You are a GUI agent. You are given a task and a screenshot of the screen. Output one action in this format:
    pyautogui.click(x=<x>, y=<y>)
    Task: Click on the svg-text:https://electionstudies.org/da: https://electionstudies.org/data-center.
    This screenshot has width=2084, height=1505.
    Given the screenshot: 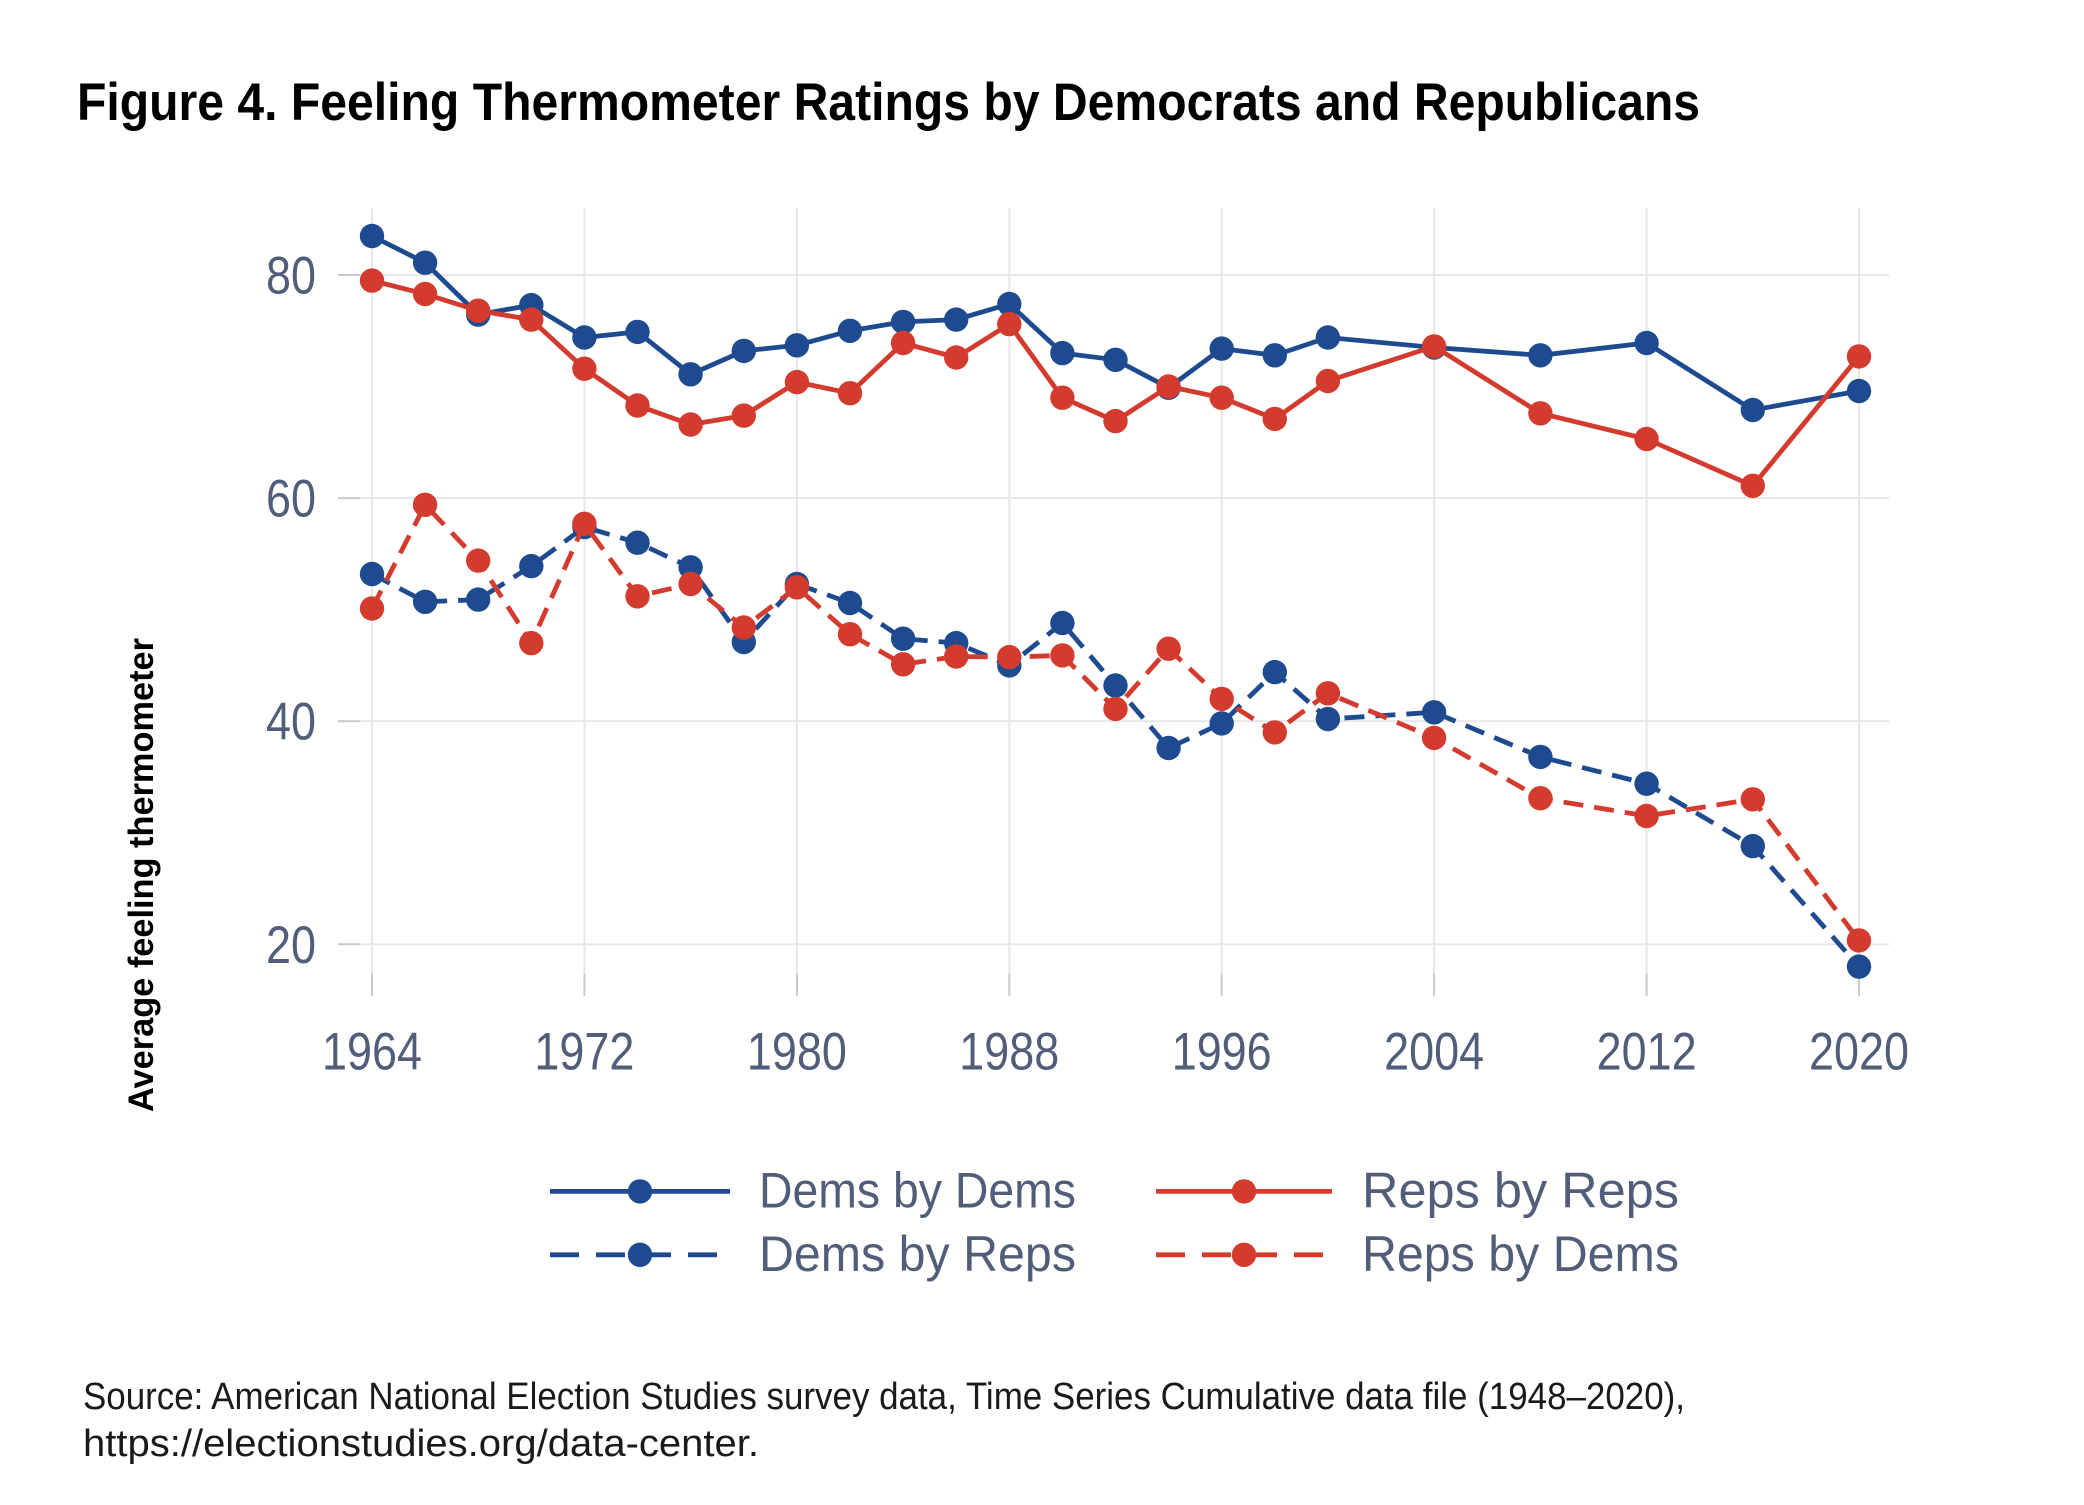 What is the action you would take?
    pyautogui.click(x=421, y=1444)
    